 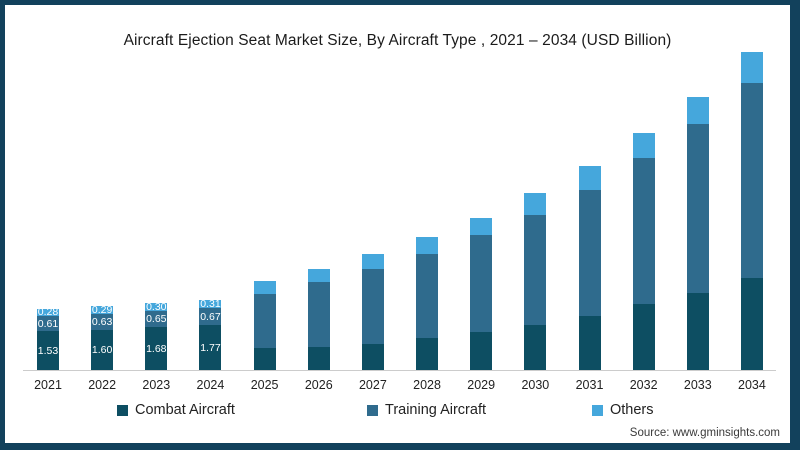 What do you see at coordinates (697, 331) in the screenshot?
I see `bar-segment-2033-combat-aircraft` at bounding box center [697, 331].